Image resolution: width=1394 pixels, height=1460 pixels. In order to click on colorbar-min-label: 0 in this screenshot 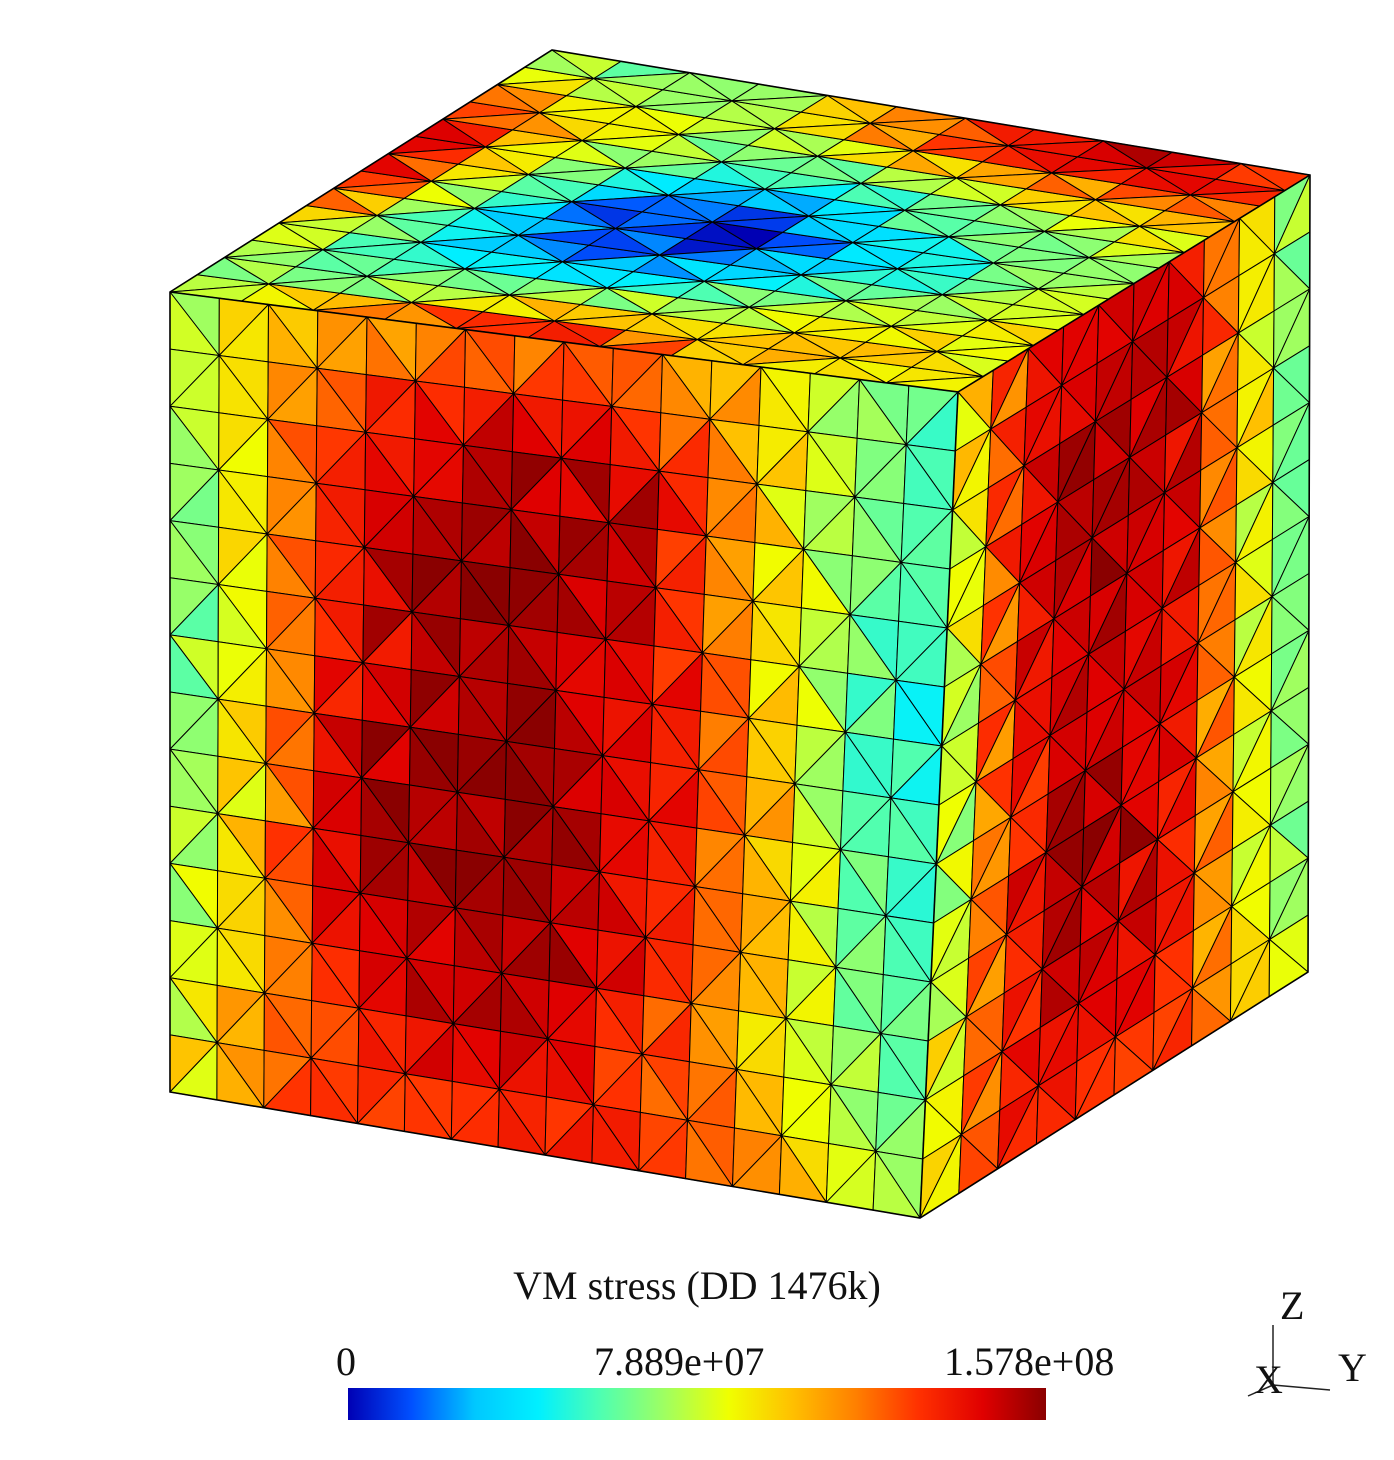, I will do `click(346, 1361)`.